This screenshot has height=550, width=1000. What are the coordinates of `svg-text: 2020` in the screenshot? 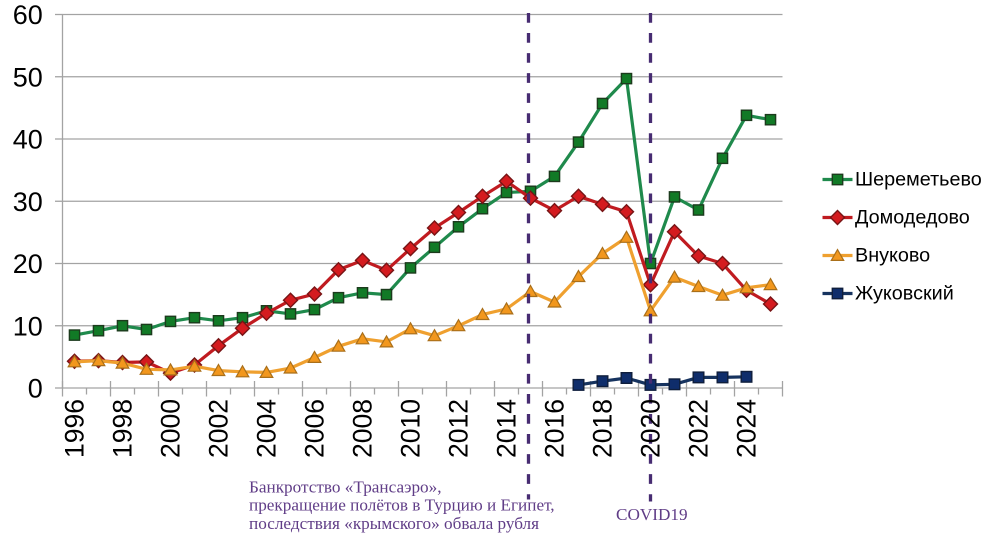 It's located at (651, 428).